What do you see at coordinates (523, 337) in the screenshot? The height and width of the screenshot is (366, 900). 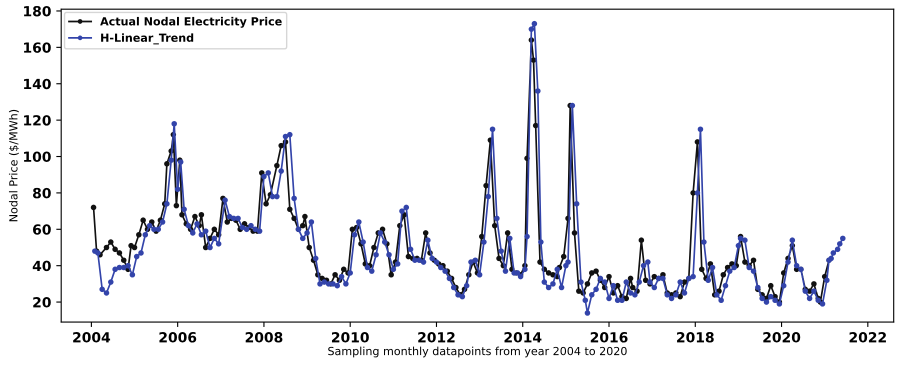 I see `x-tick-label: 2014` at bounding box center [523, 337].